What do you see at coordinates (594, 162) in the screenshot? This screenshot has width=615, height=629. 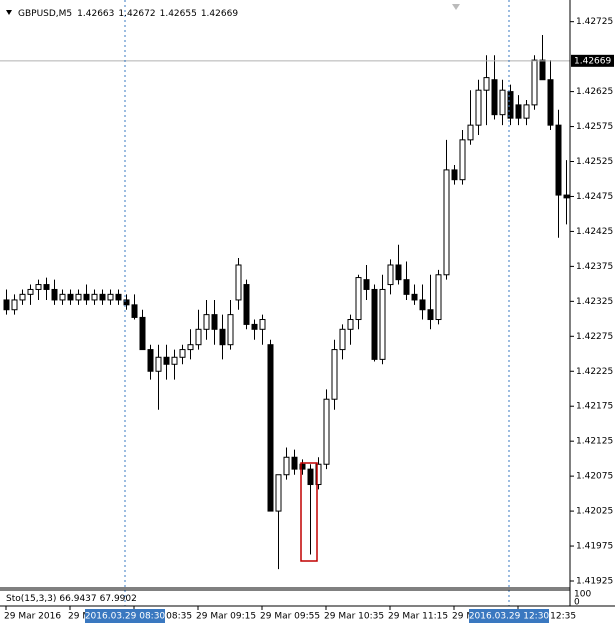 I see `y-tick-label: 1.42525` at bounding box center [594, 162].